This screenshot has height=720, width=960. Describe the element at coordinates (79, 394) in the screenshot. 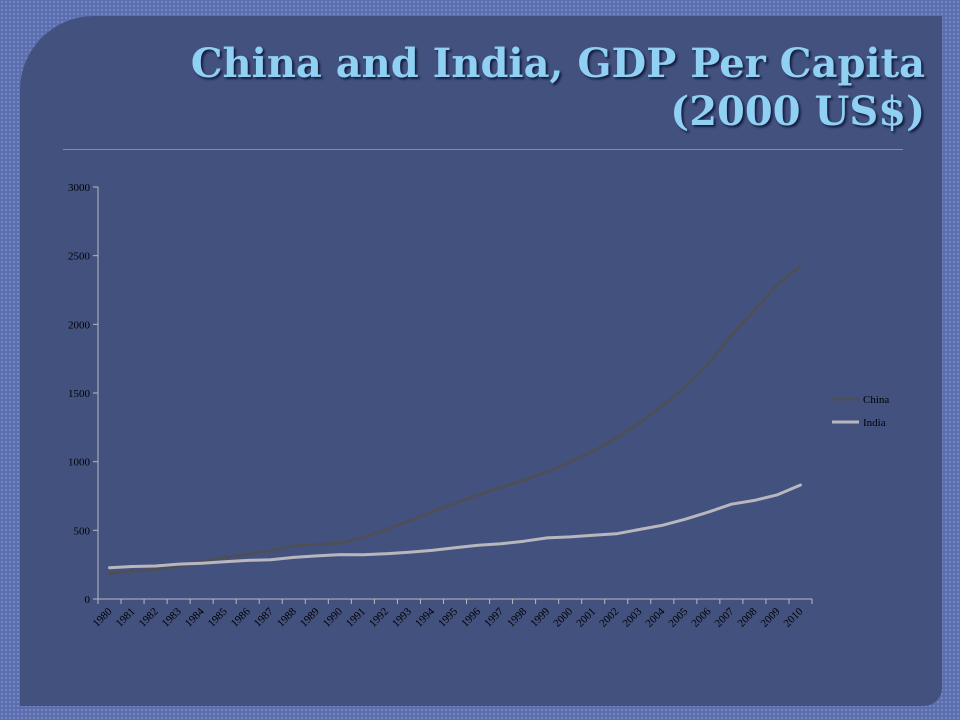

I see `y-tick-label: 1500` at that location.